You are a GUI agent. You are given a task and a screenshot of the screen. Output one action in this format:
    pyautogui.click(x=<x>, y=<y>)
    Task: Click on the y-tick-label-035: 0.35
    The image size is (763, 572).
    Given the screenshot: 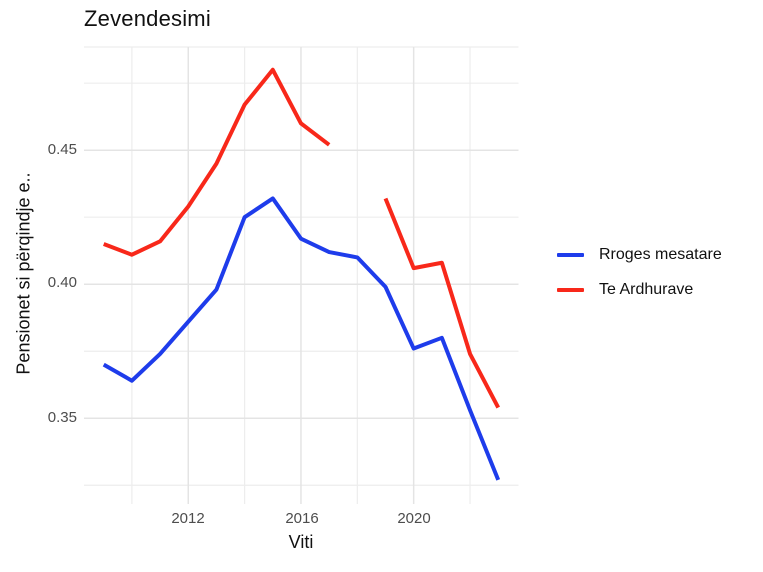 What is the action you would take?
    pyautogui.click(x=62, y=417)
    